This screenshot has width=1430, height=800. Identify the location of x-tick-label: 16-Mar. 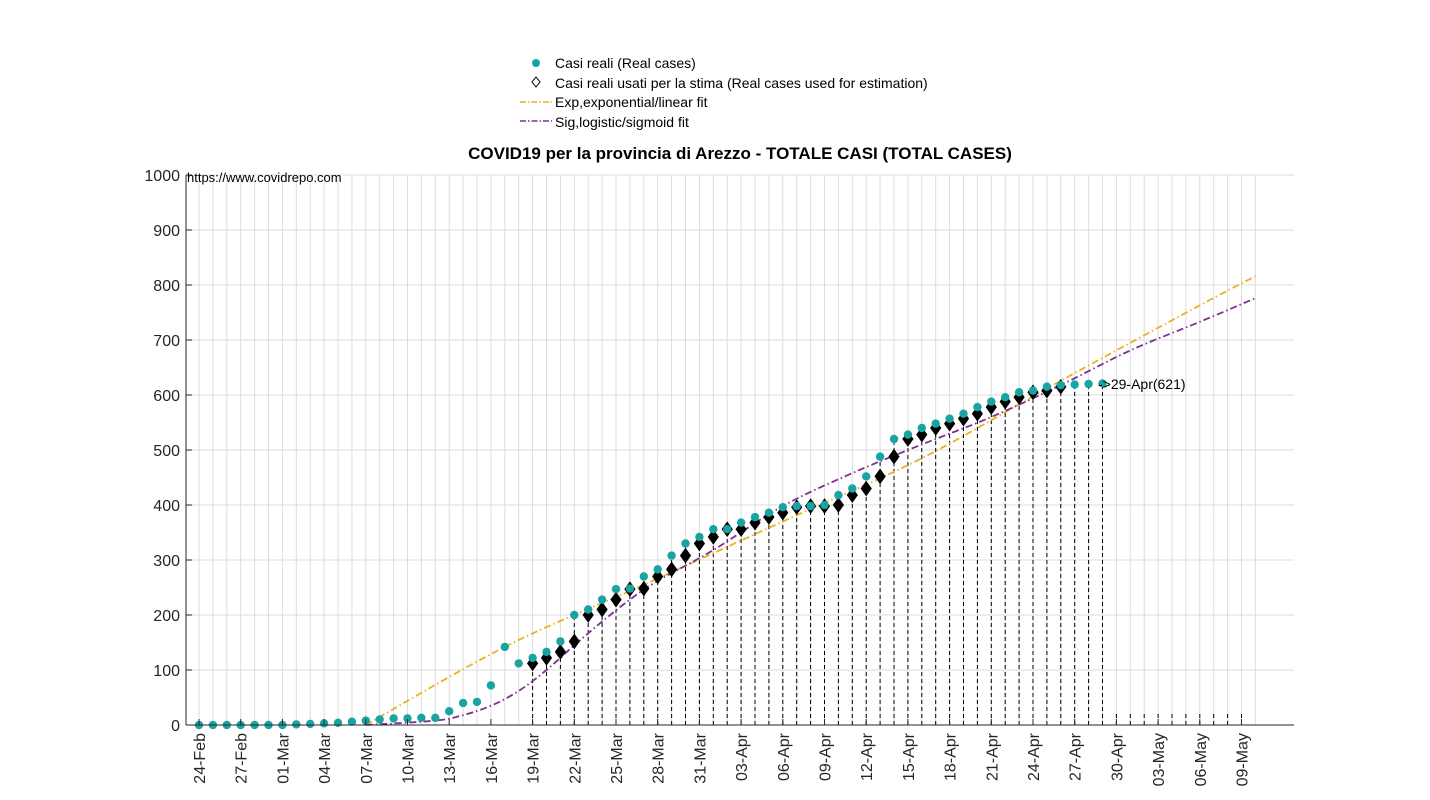
(492, 757).